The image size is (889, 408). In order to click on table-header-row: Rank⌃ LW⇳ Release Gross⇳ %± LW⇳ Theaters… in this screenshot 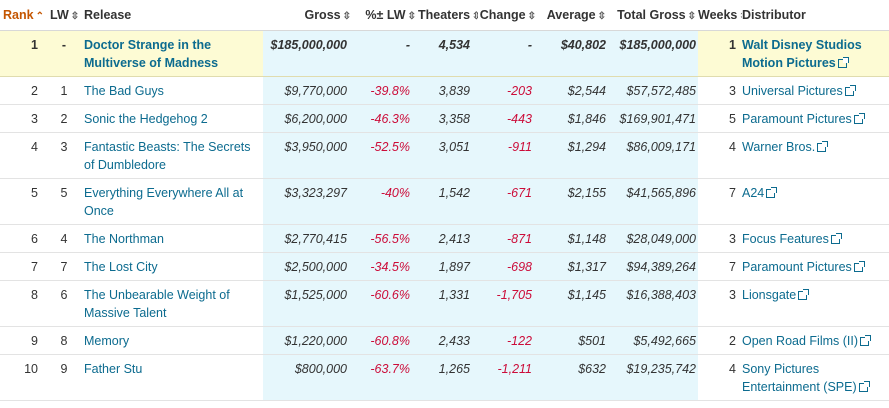, I will do `click(444, 15)`.